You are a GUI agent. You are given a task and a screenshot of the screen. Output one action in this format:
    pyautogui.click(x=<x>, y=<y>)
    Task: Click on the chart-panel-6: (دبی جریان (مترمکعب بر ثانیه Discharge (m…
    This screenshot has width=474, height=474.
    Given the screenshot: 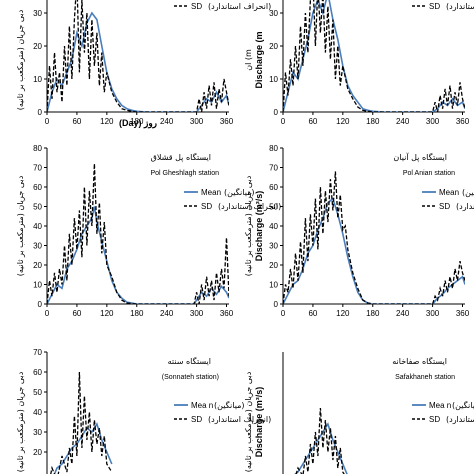 What is the action you would take?
    pyautogui.click(x=359, y=413)
    